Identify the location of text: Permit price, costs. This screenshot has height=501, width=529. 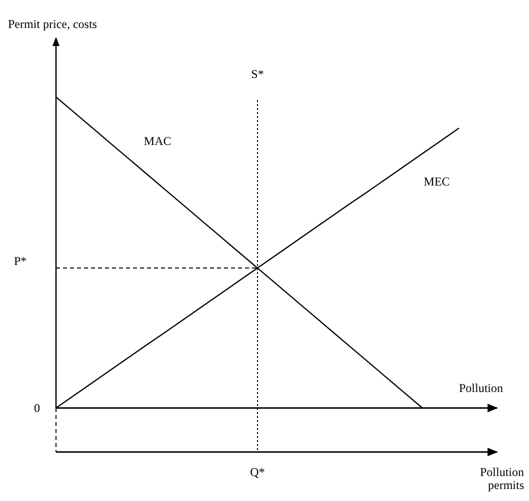
(53, 24).